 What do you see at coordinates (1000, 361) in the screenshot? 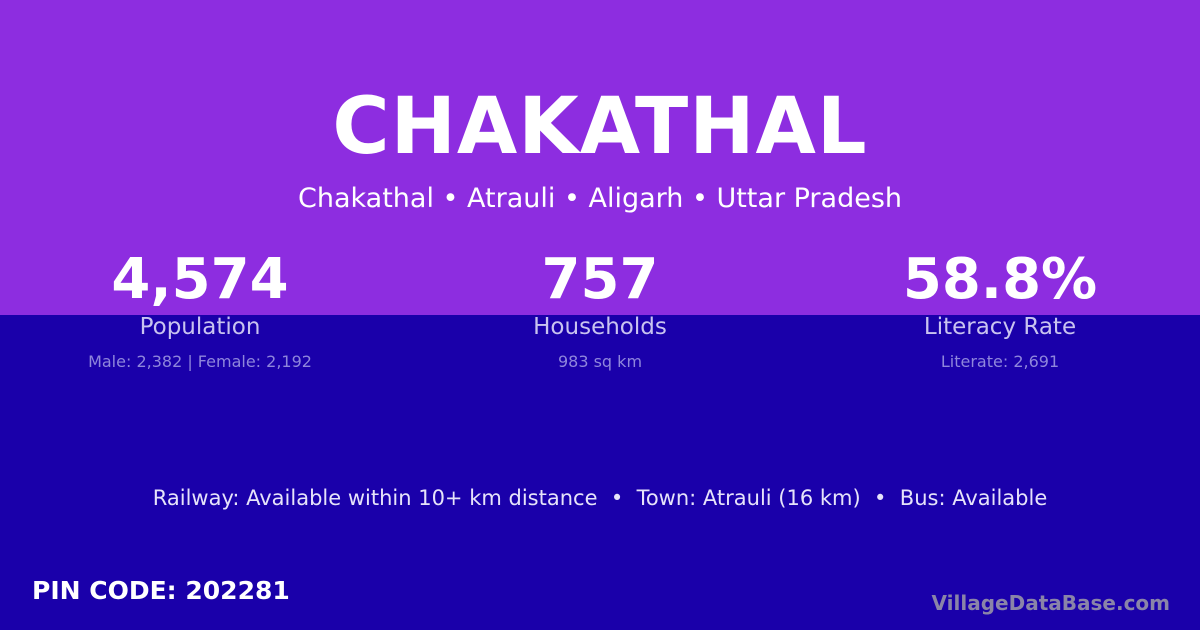
I see `stat-detail: Literate: 2,691` at bounding box center [1000, 361].